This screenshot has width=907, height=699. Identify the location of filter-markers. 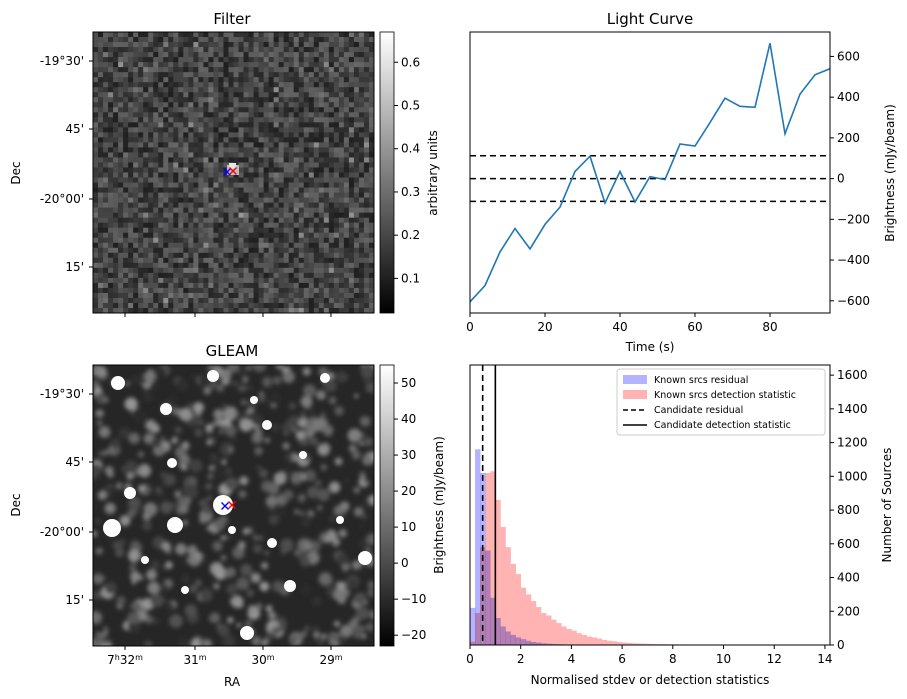
(230, 171).